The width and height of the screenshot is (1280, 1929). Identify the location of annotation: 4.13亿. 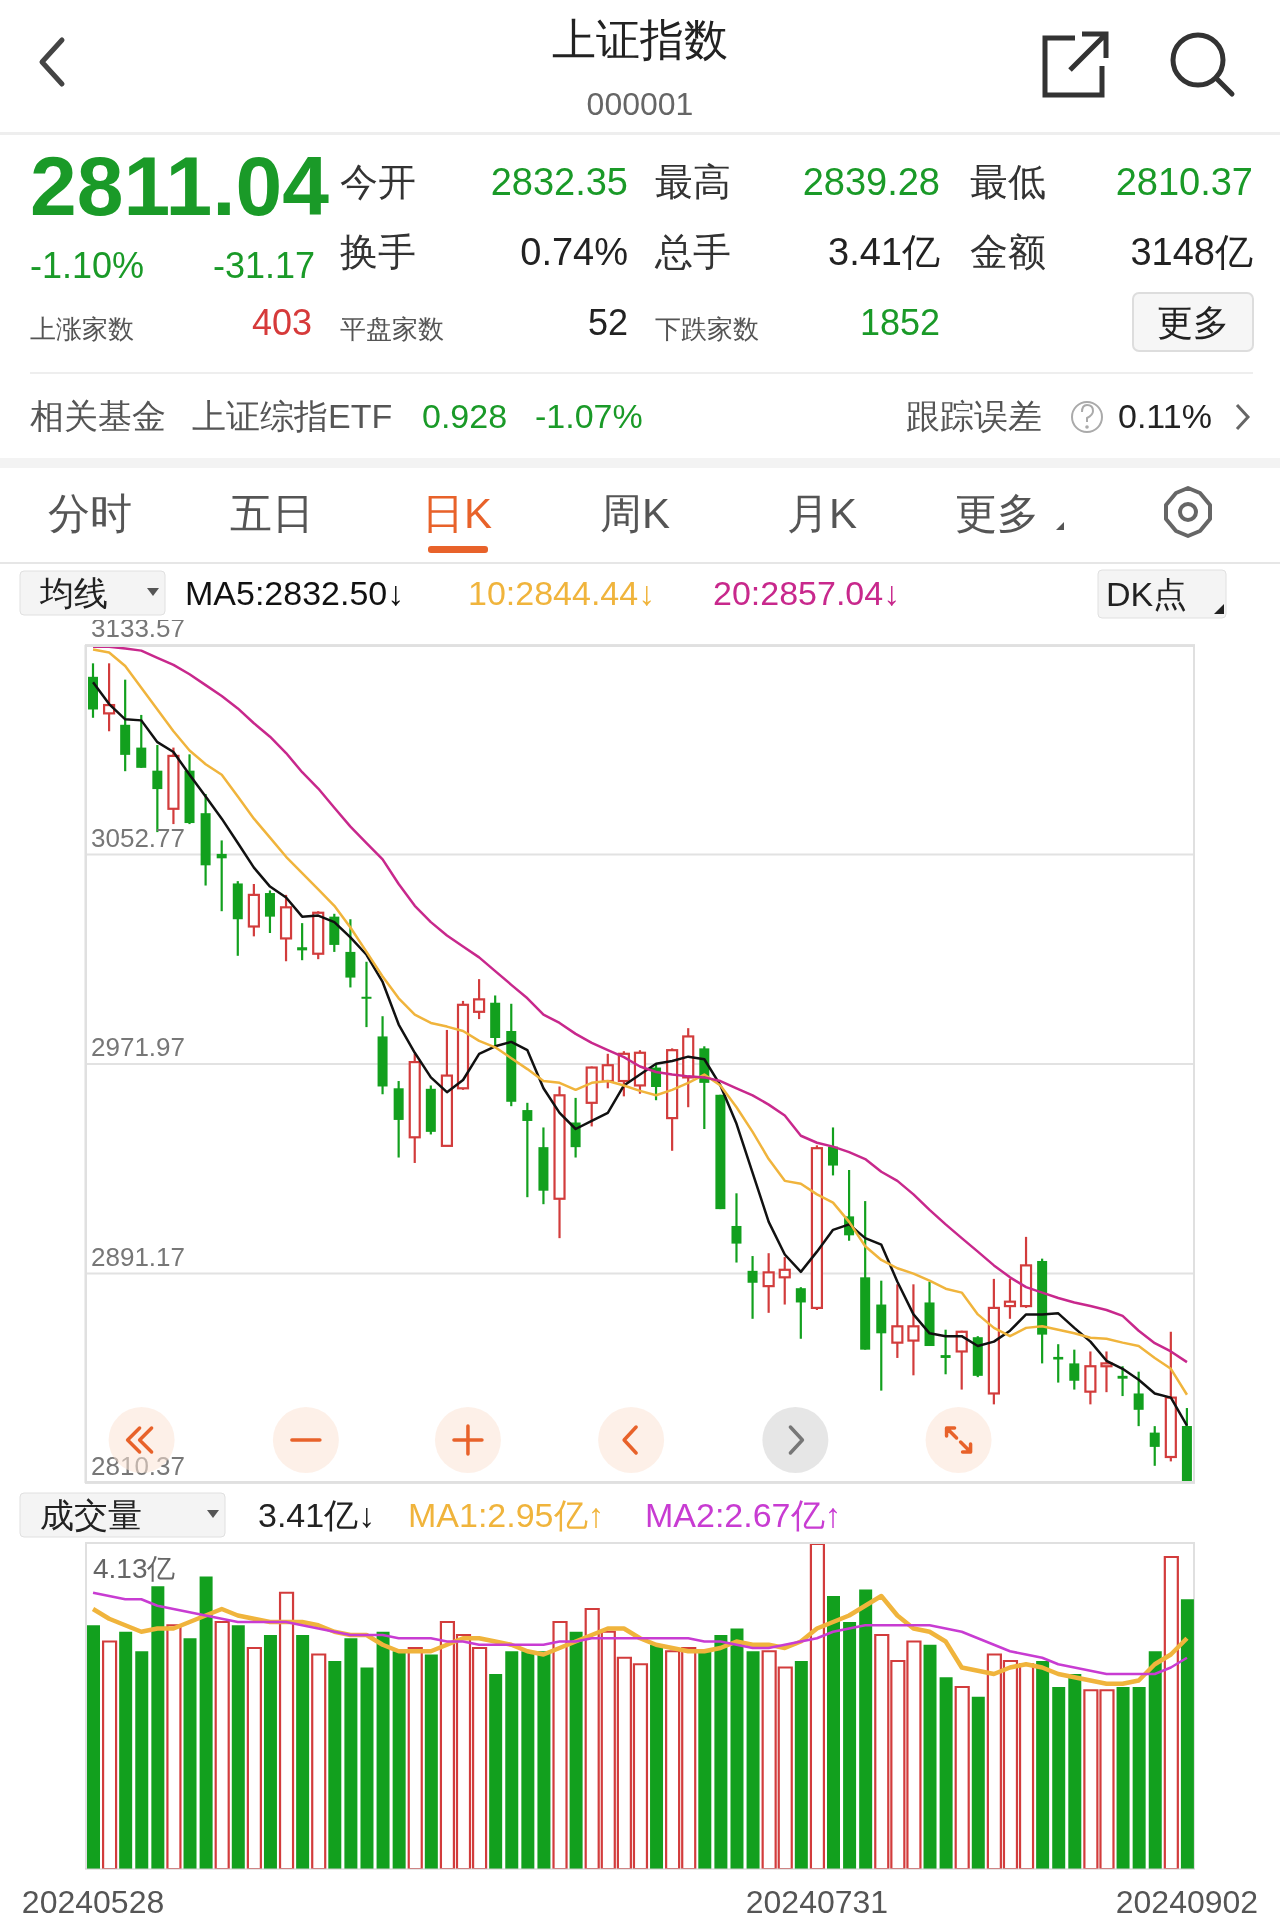
(134, 1568).